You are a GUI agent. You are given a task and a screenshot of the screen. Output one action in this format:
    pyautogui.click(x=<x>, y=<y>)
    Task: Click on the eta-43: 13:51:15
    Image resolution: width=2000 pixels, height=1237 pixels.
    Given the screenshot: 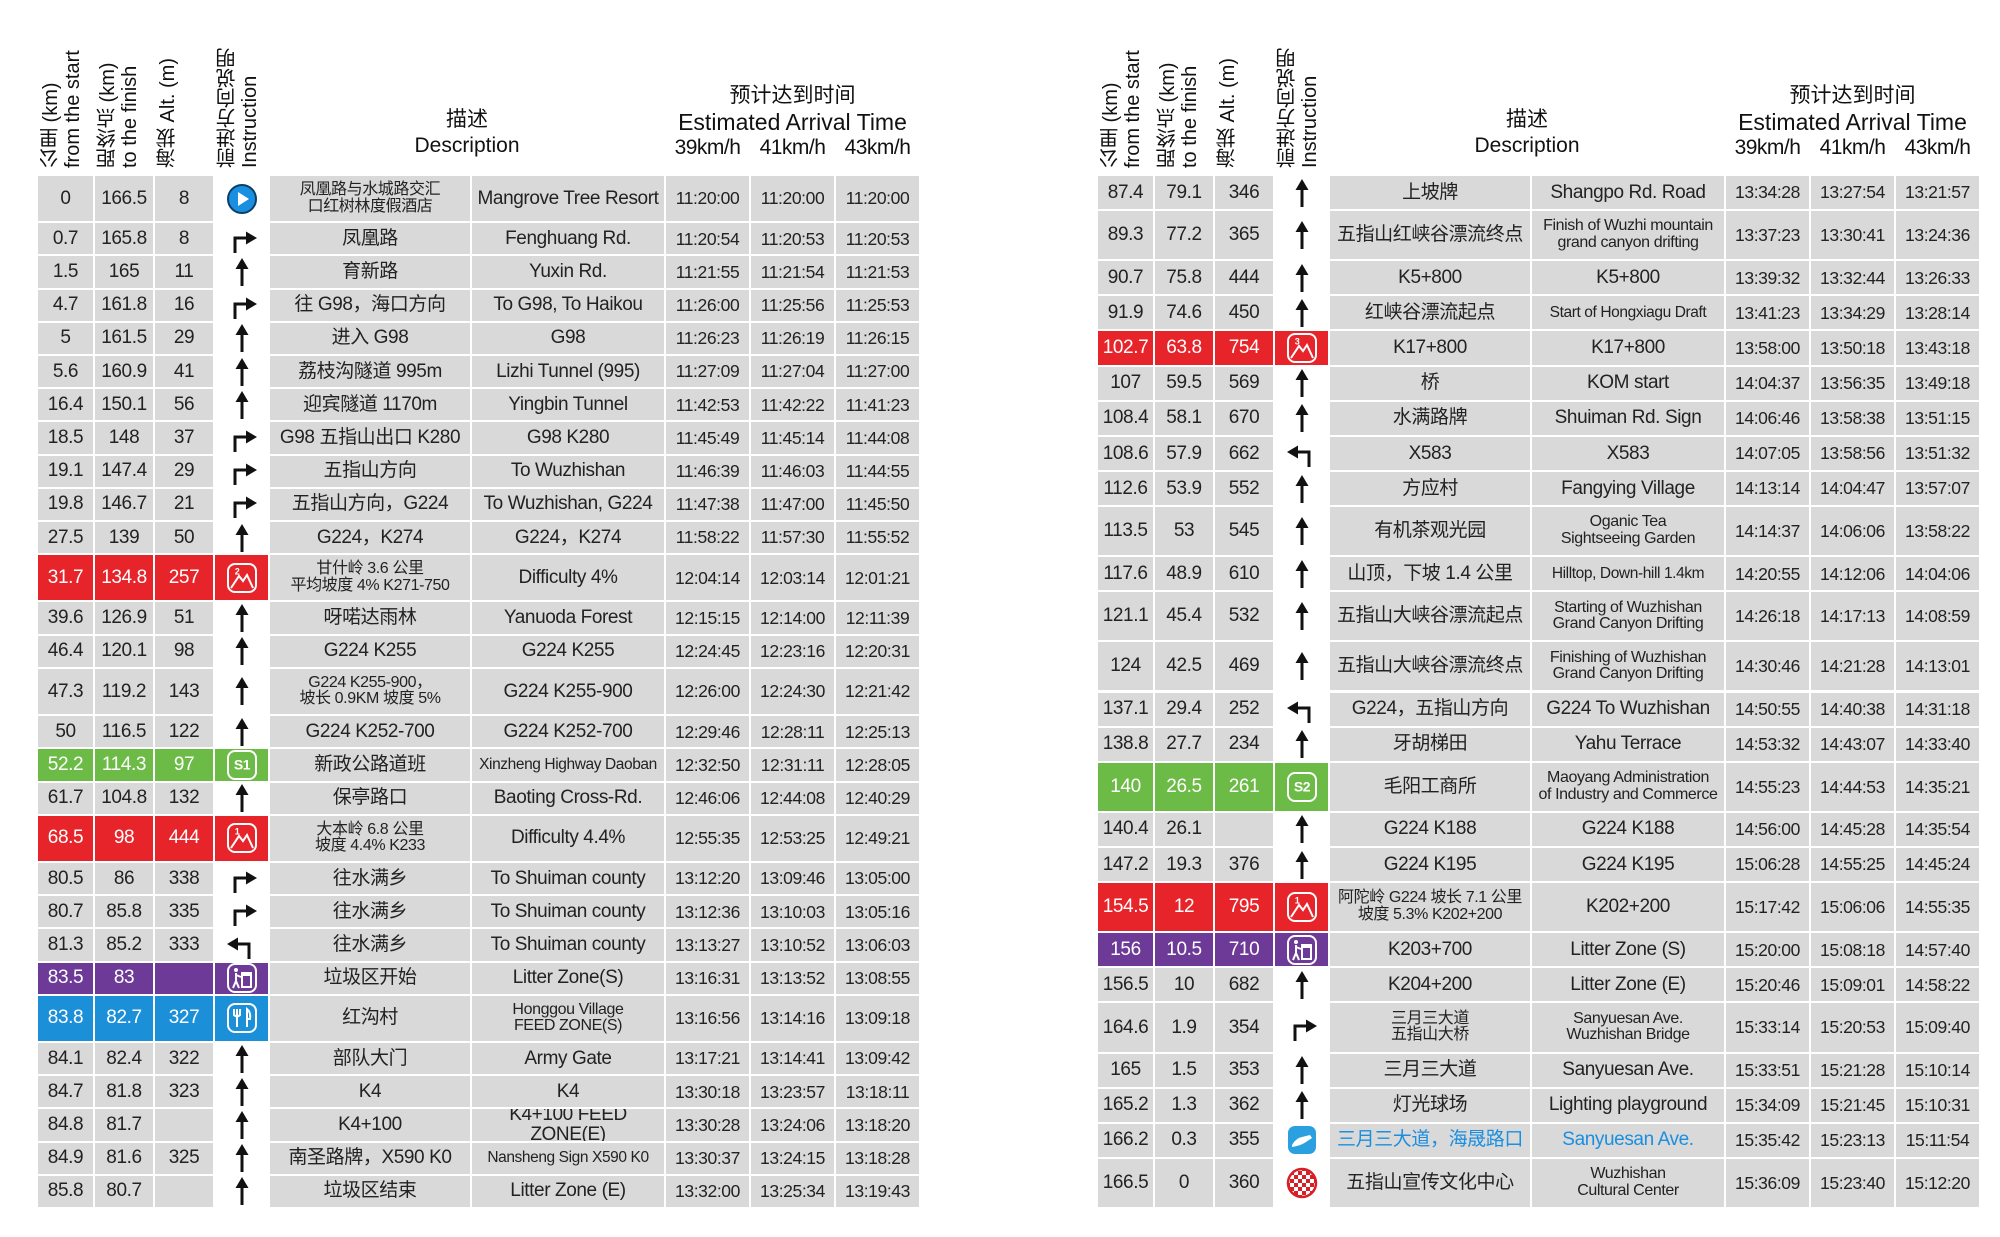 What is the action you would take?
    pyautogui.click(x=1937, y=418)
    